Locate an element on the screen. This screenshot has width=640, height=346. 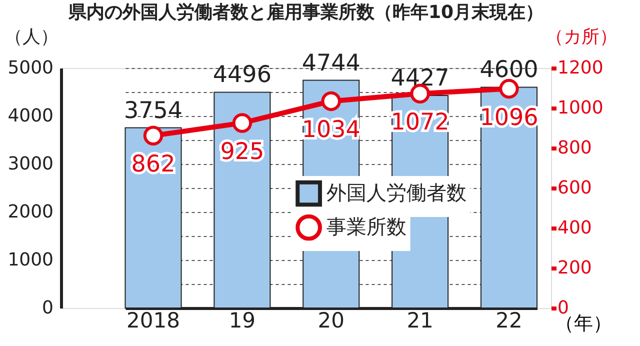
data-label: 862 is located at coordinates (153, 165).